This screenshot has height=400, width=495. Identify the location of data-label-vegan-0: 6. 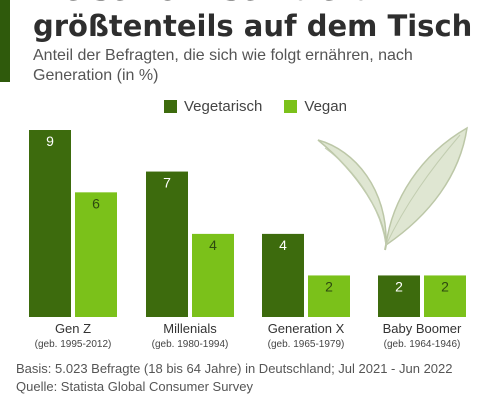
(96, 203).